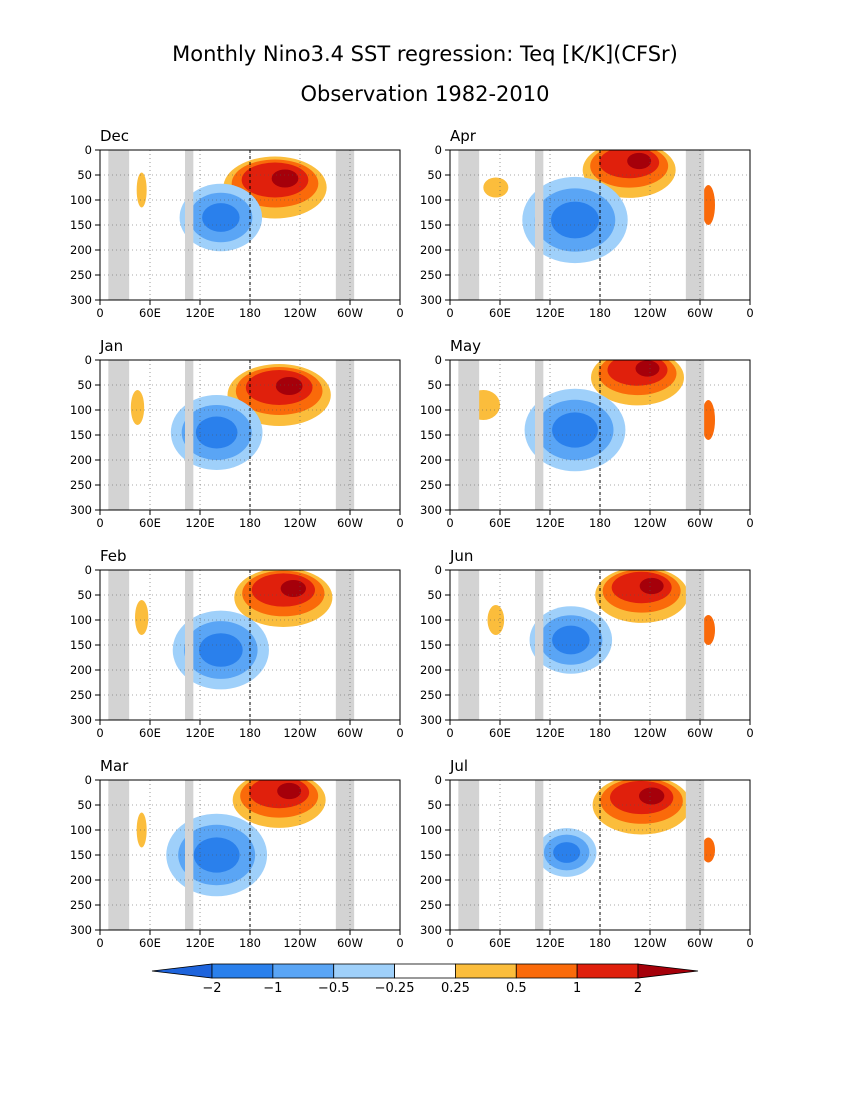 Image resolution: width=850 pixels, height=1100 pixels. Describe the element at coordinates (455, 988) in the screenshot. I see `colorbar-tick-label: 0.25` at that location.